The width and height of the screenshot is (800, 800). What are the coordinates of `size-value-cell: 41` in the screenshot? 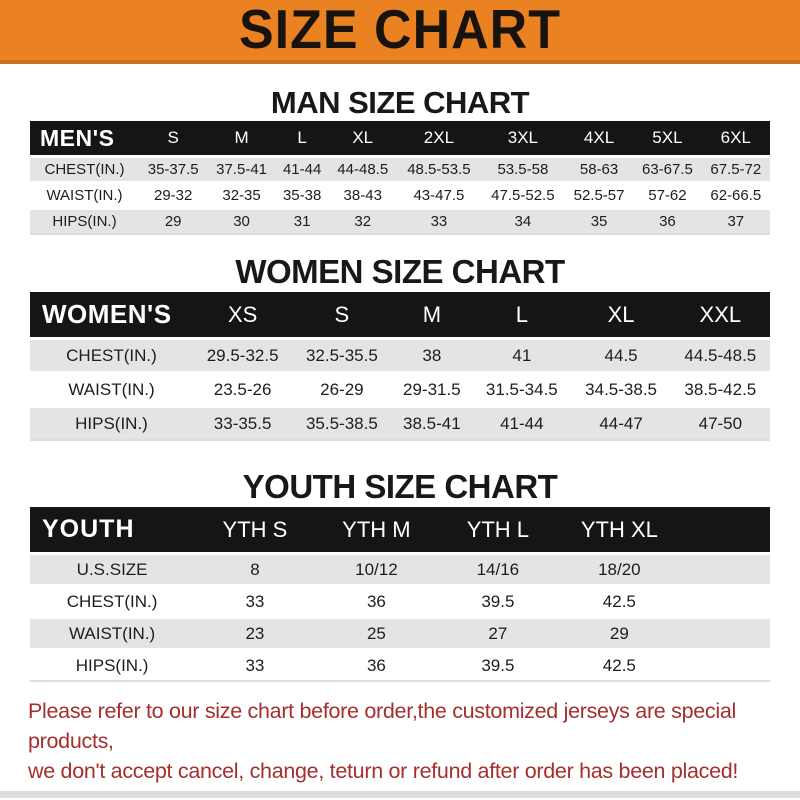 It's located at (522, 355).